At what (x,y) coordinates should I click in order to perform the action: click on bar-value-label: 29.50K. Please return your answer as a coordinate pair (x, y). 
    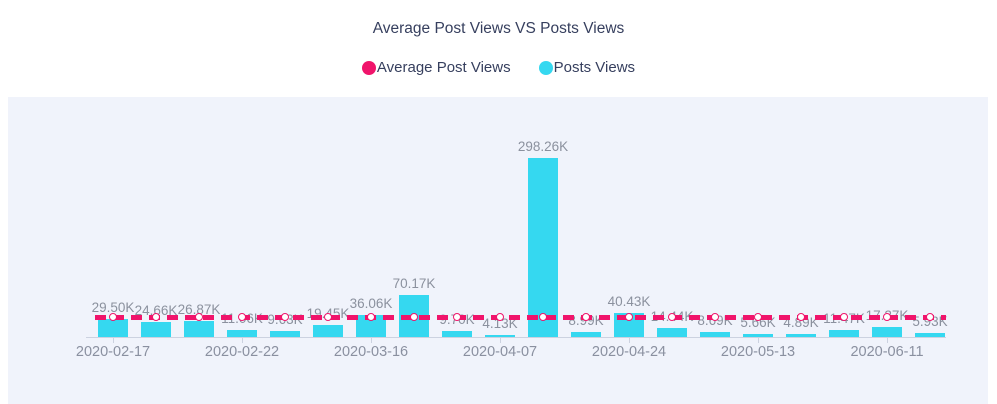
    Looking at the image, I should click on (113, 307).